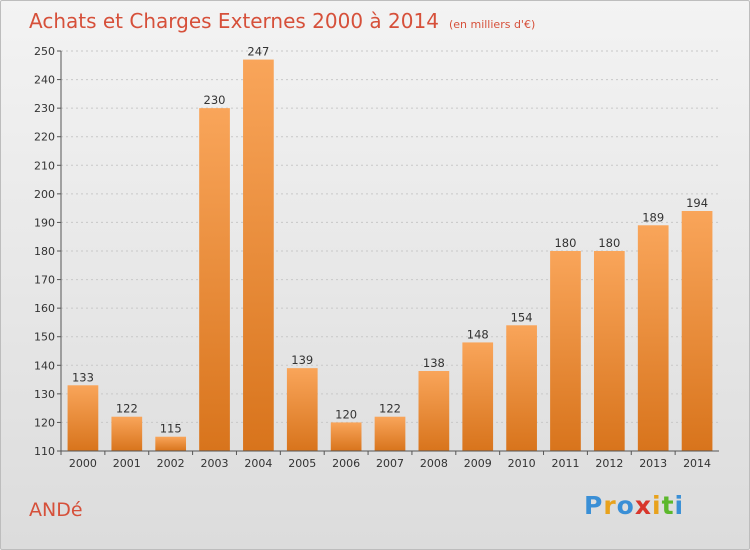  What do you see at coordinates (214, 280) in the screenshot?
I see `bar-2003` at bounding box center [214, 280].